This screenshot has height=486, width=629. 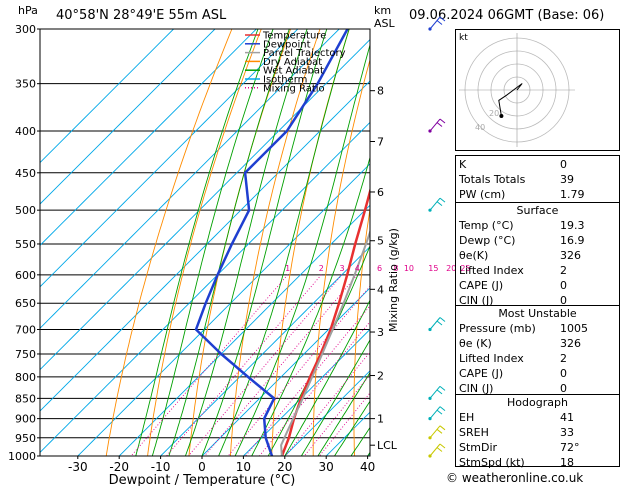 I want to click on km-tick-label: LCL, so click(x=387, y=445).